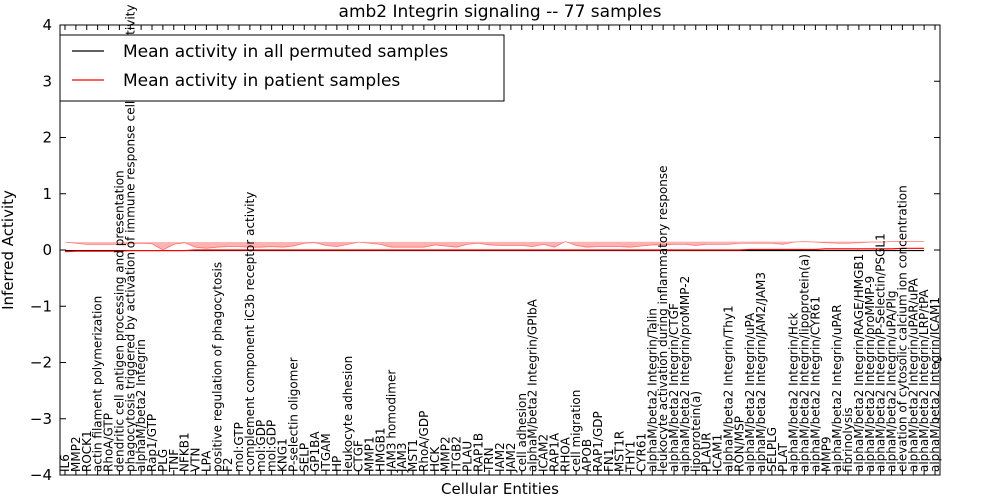  Describe the element at coordinates (837, 388) in the screenshot. I see `x-tick-label: alphaM/beta2 Integrin/uPAR` at that location.